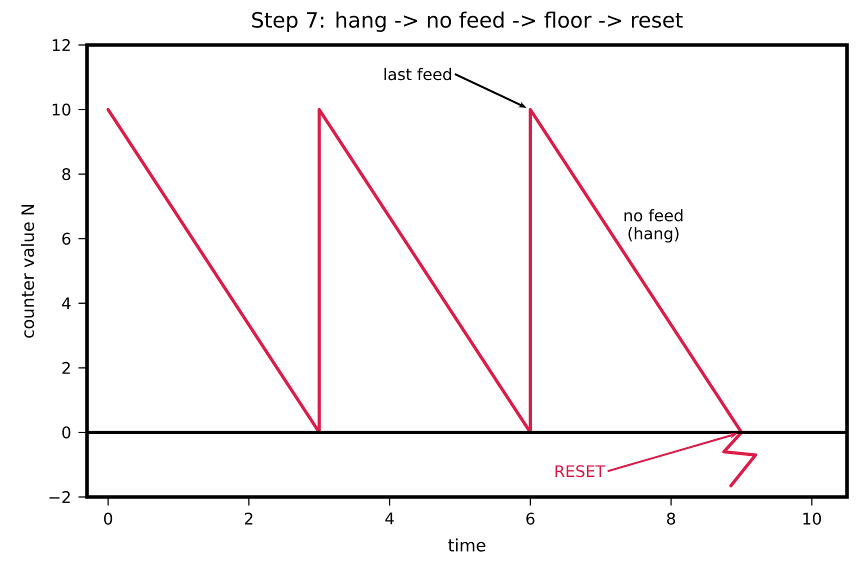 The image size is (860, 573). I want to click on annotation: no feed (hang), so click(653, 226).